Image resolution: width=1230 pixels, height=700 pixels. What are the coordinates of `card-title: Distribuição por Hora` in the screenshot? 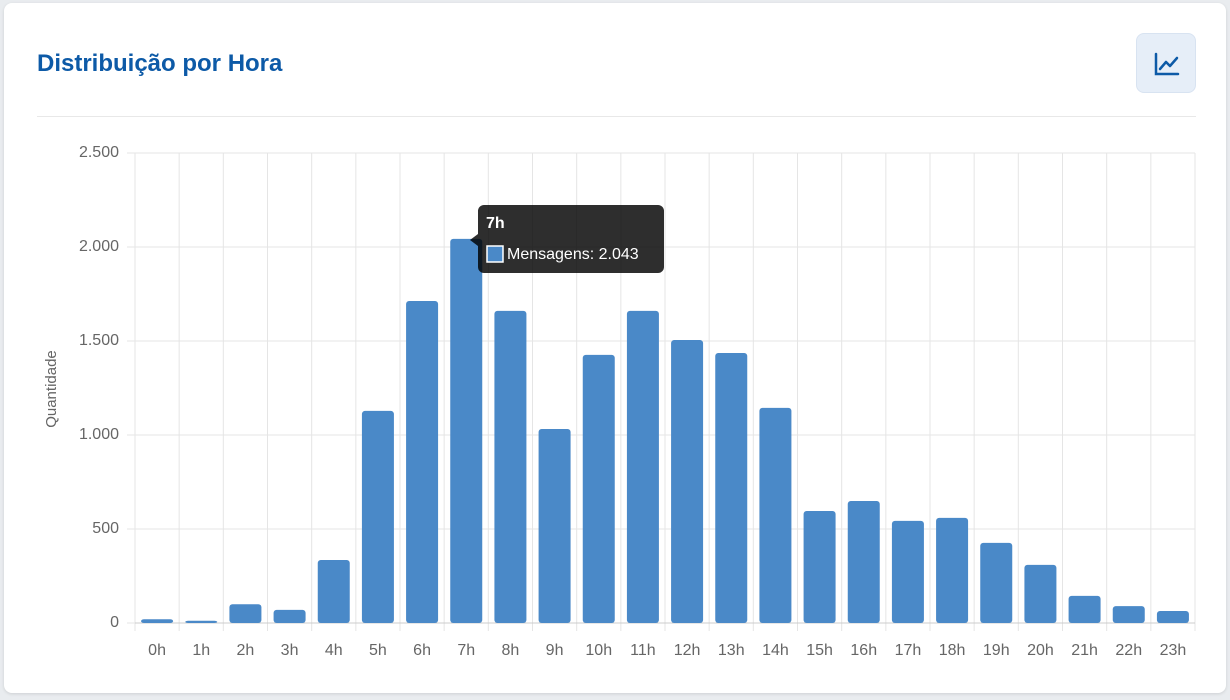 It's located at (160, 63).